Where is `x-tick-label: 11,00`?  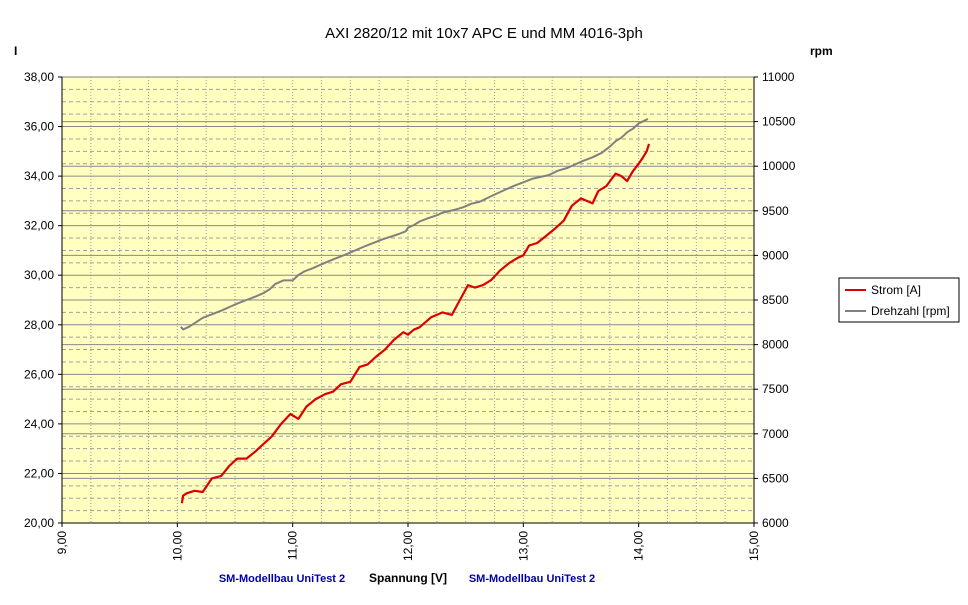 x-tick-label: 11,00 is located at coordinates (293, 545).